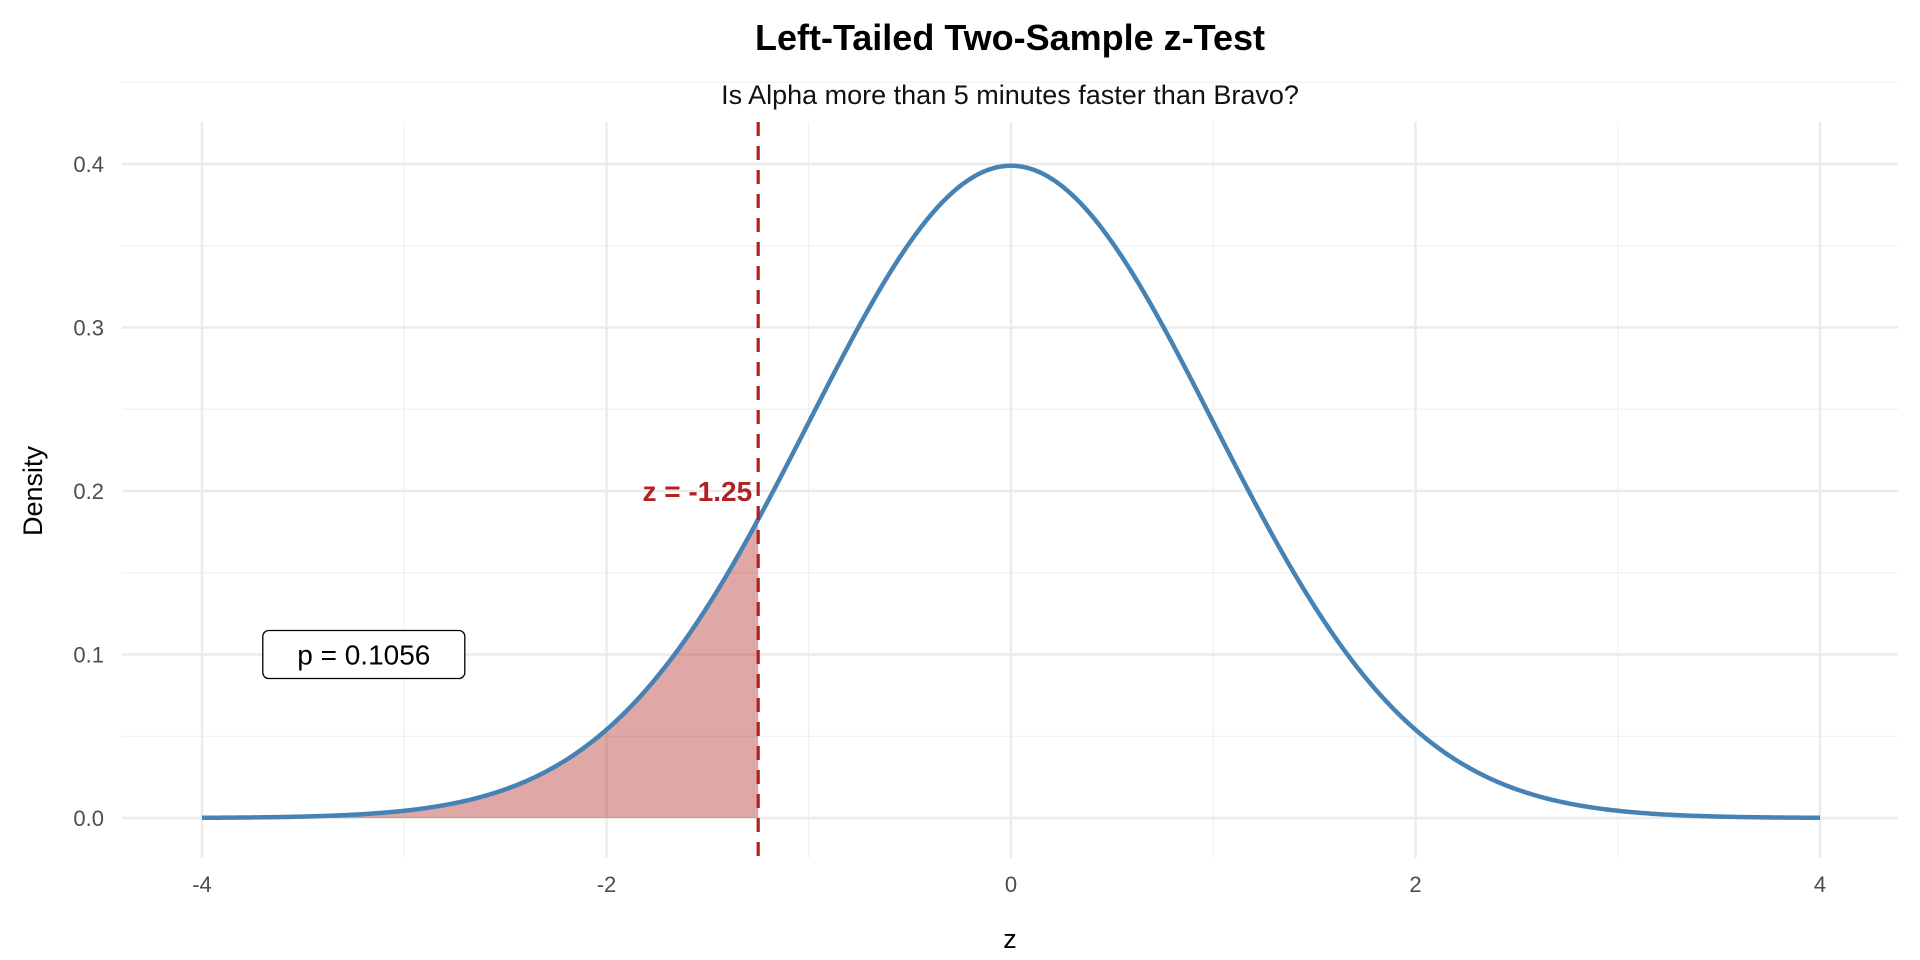 The image size is (1920, 960). I want to click on y-tick-label: 0.1, so click(88, 655).